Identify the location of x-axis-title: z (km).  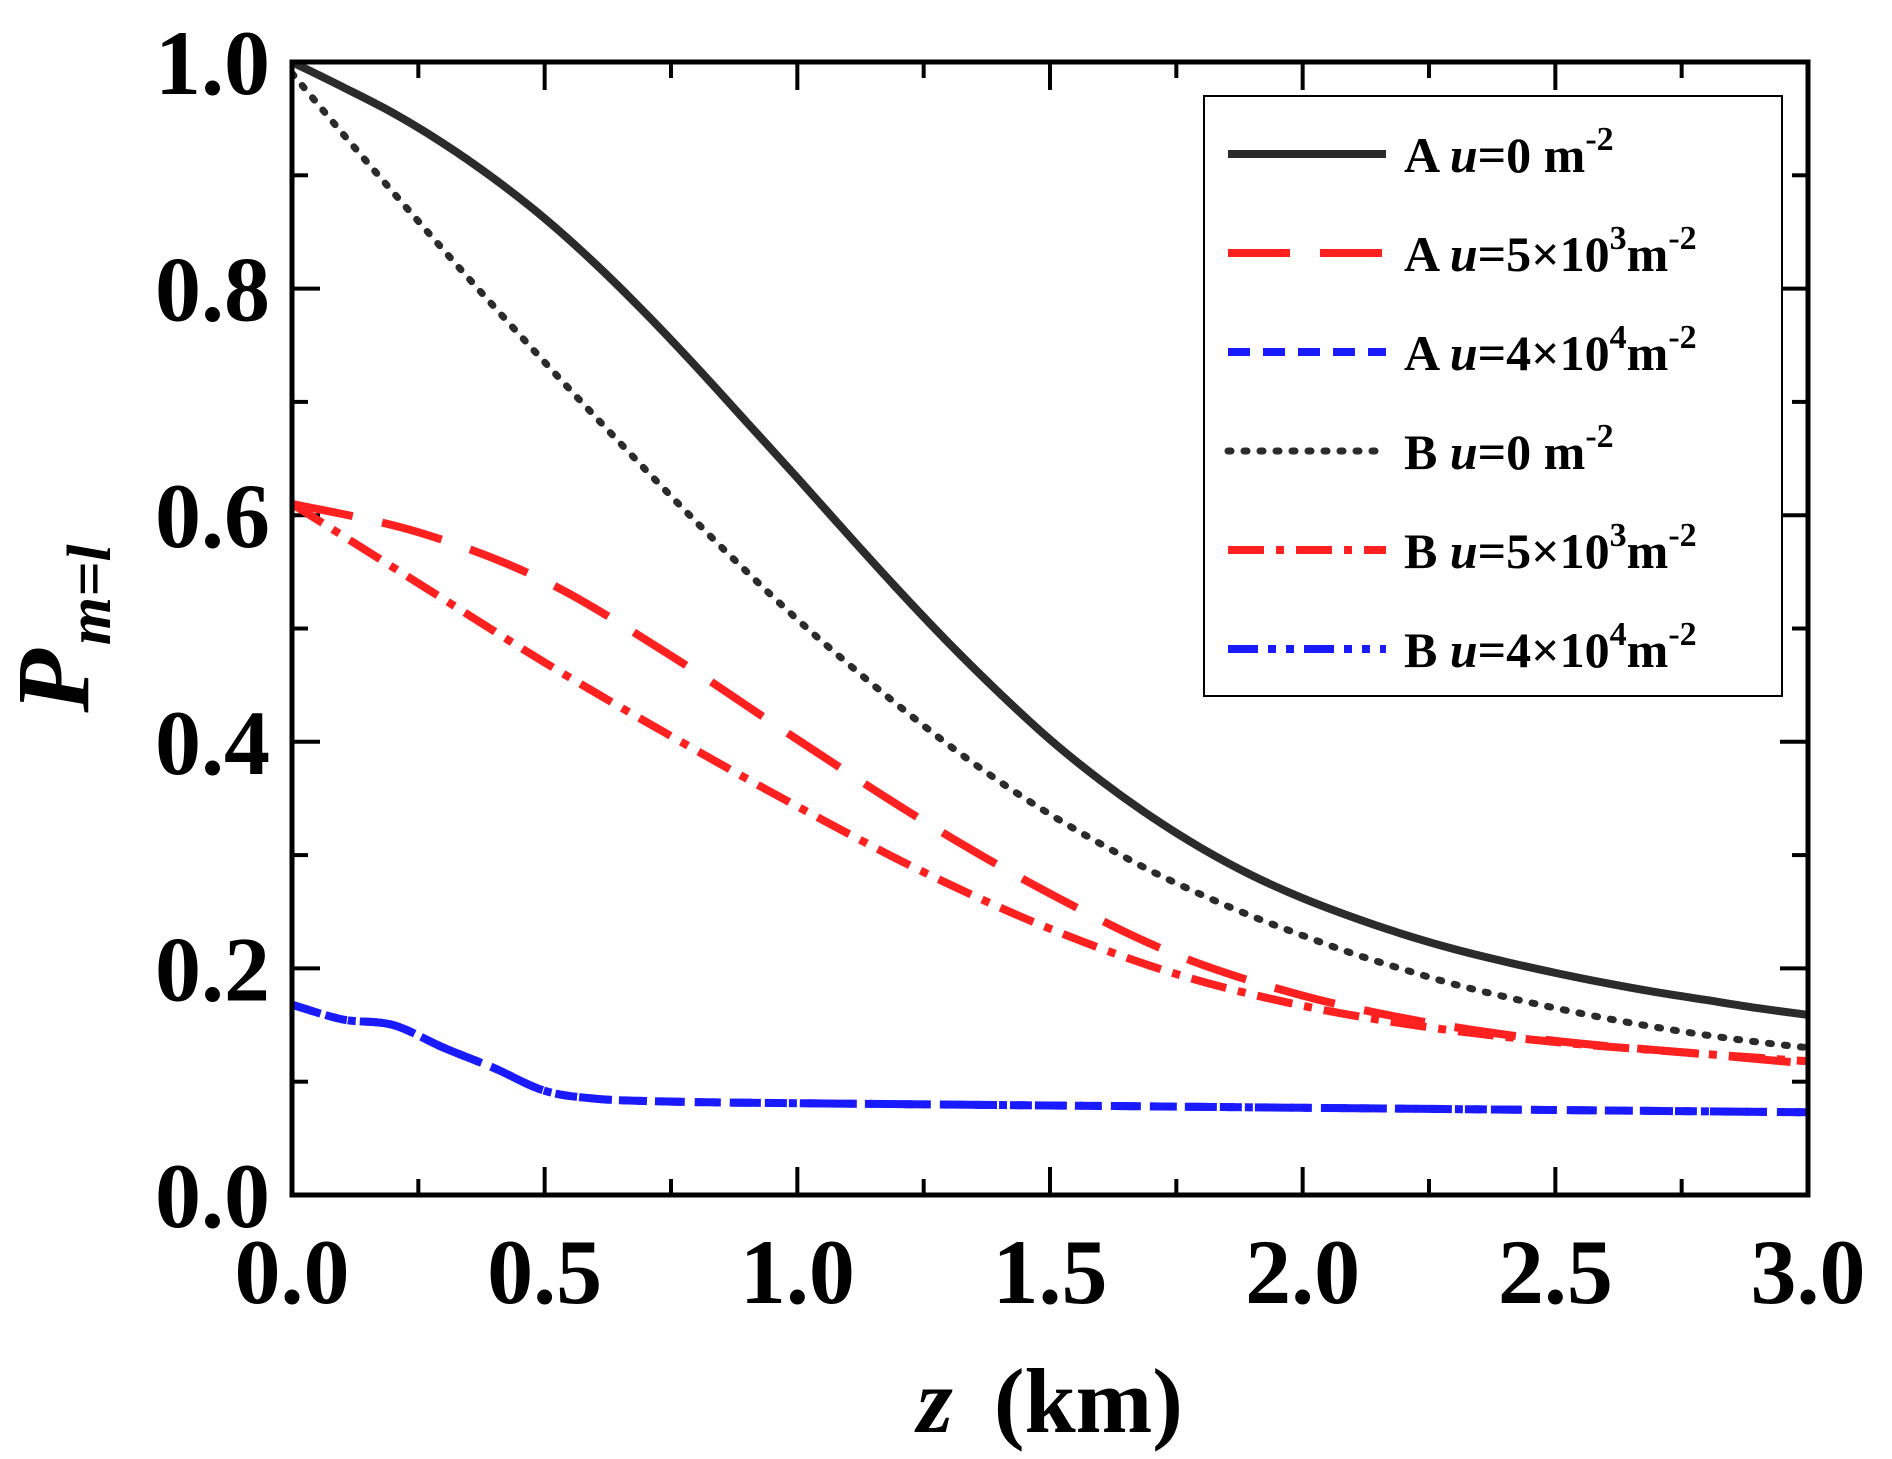
(1048, 1401).